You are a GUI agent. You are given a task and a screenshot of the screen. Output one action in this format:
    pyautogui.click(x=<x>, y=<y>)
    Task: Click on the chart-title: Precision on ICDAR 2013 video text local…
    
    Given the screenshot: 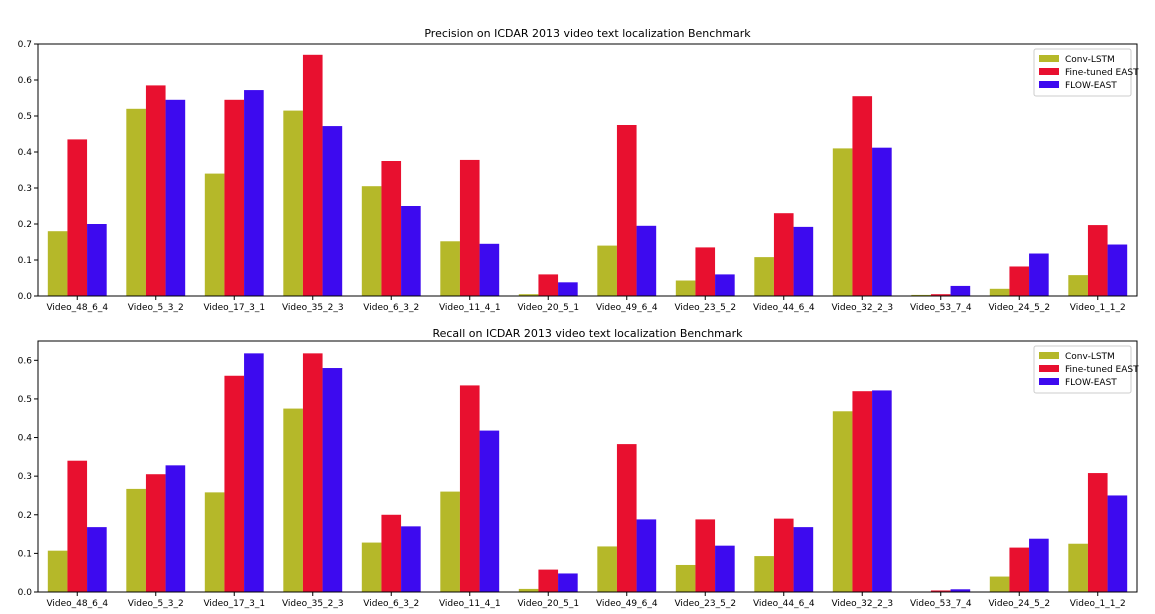 What is the action you would take?
    pyautogui.click(x=587, y=33)
    